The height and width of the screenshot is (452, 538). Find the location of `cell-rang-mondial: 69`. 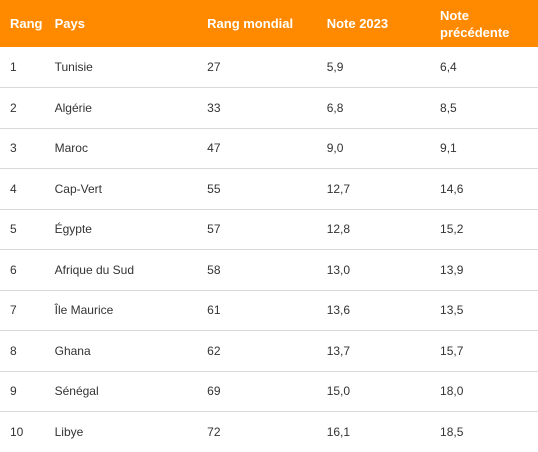

cell-rang-mondial: 69 is located at coordinates (267, 391).